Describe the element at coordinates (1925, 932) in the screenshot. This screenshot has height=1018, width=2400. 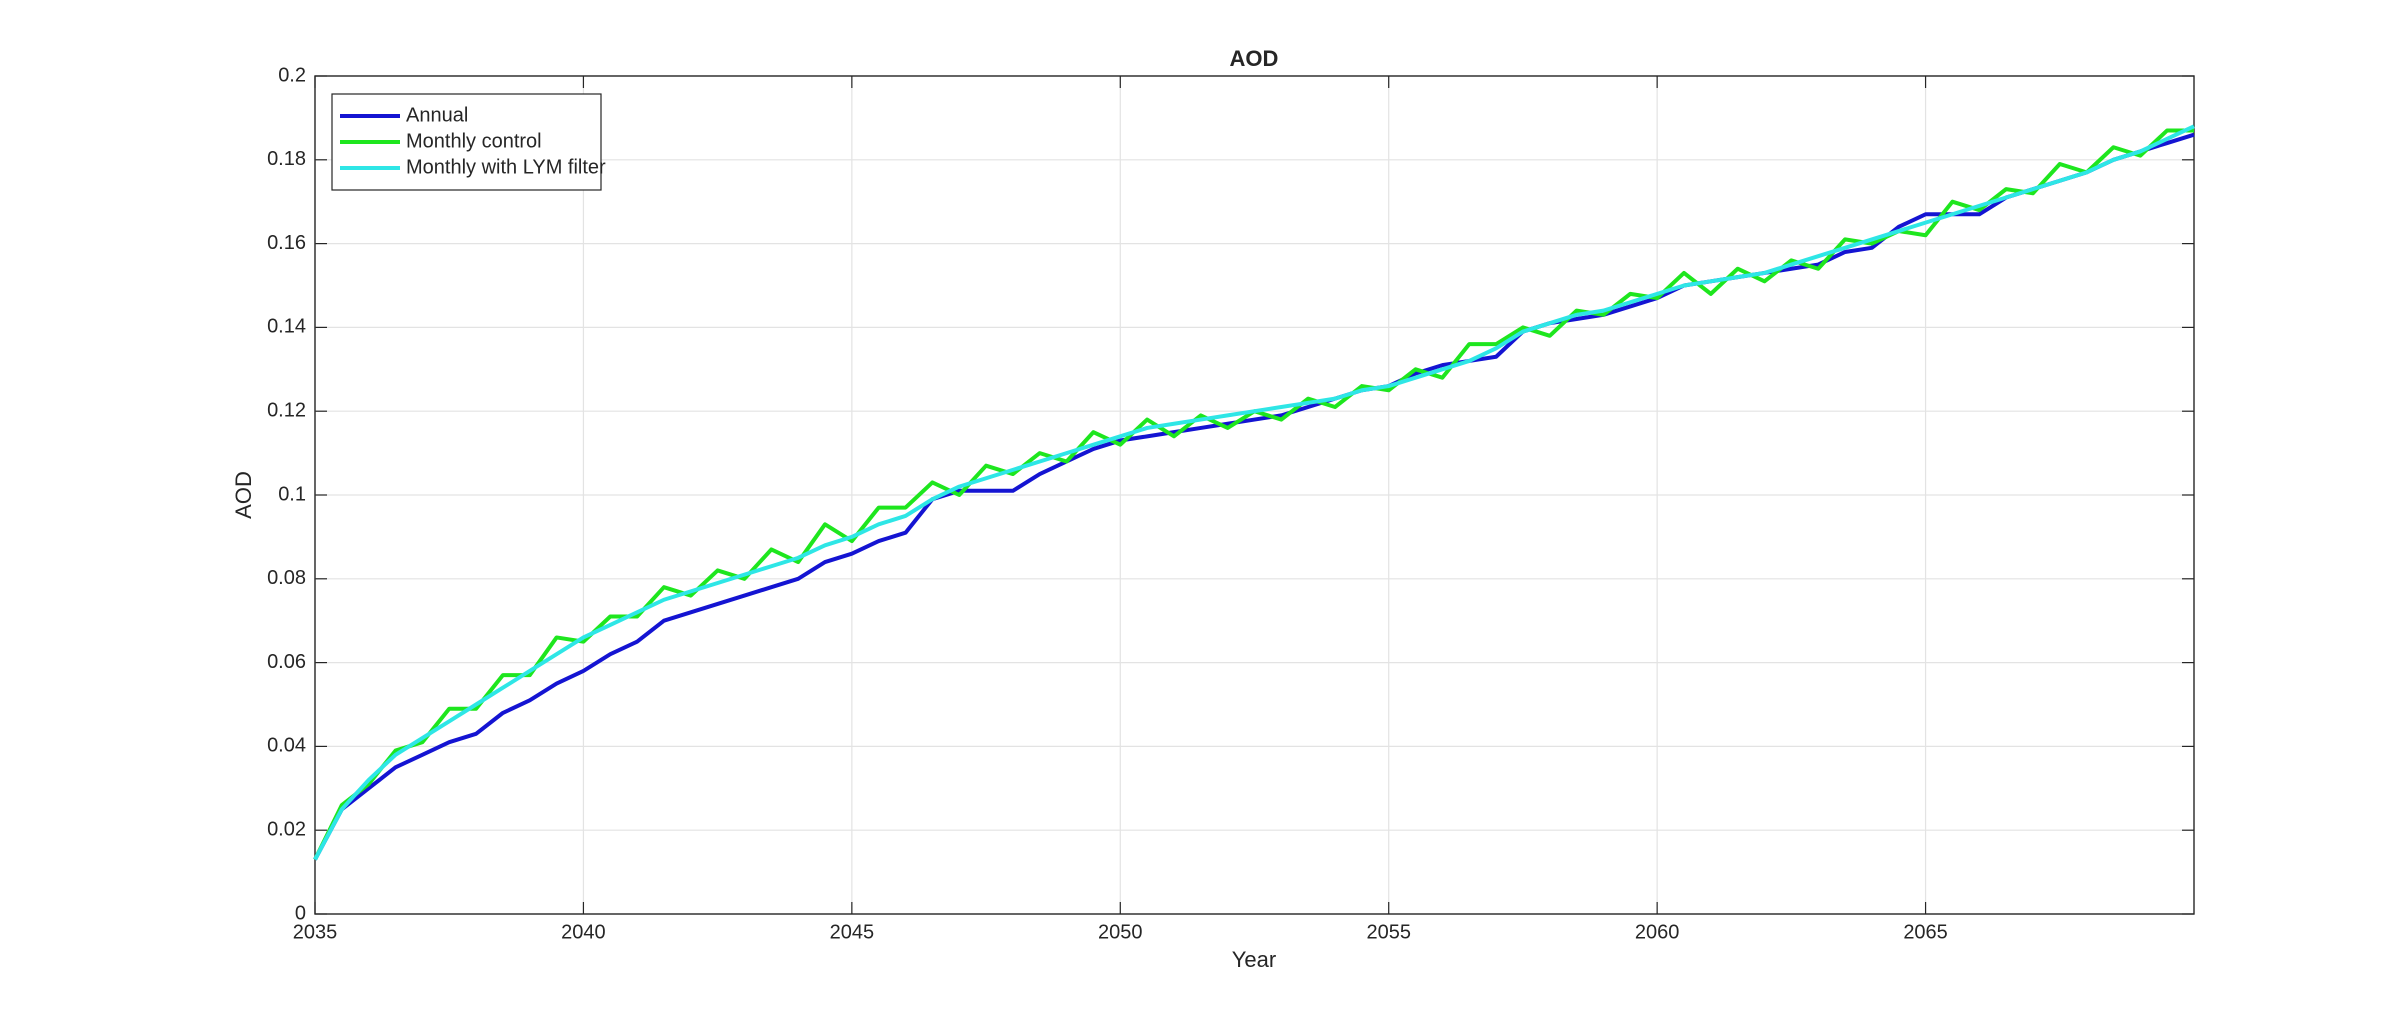
I see `x-tick-label: 2065` at that location.